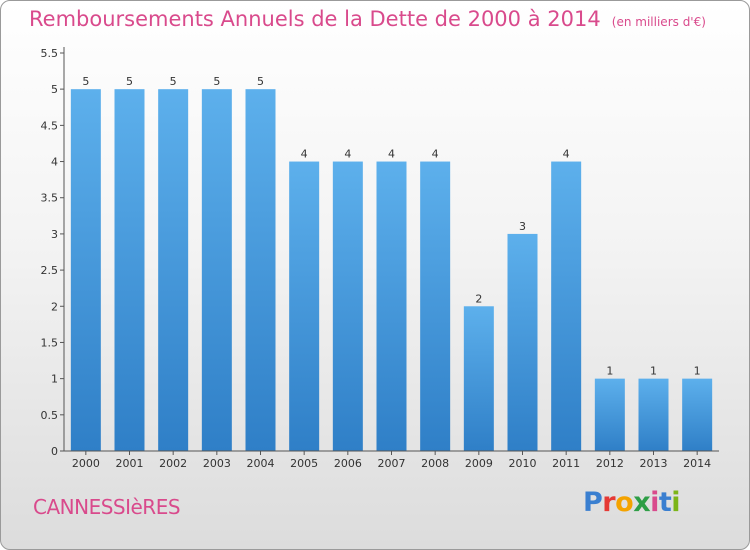  What do you see at coordinates (261, 463) in the screenshot?
I see `x-tick-label: 2004` at bounding box center [261, 463].